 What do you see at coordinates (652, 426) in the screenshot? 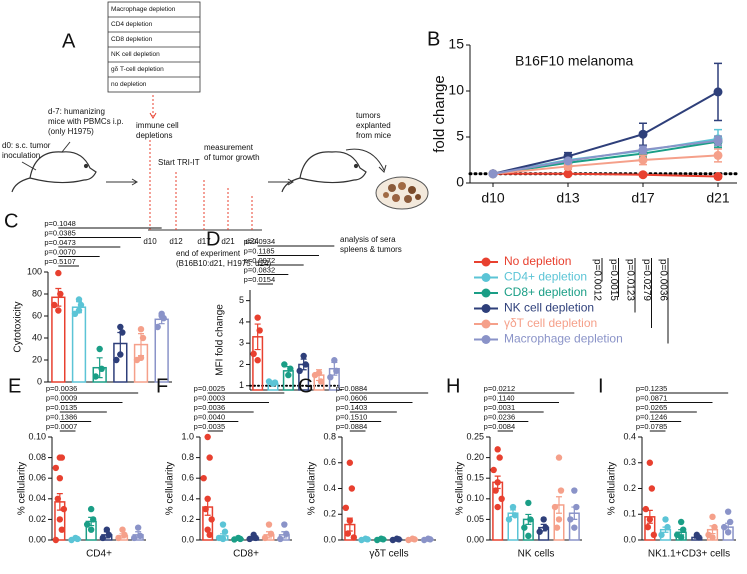
I see `p-value: p=0.0785` at bounding box center [652, 426].